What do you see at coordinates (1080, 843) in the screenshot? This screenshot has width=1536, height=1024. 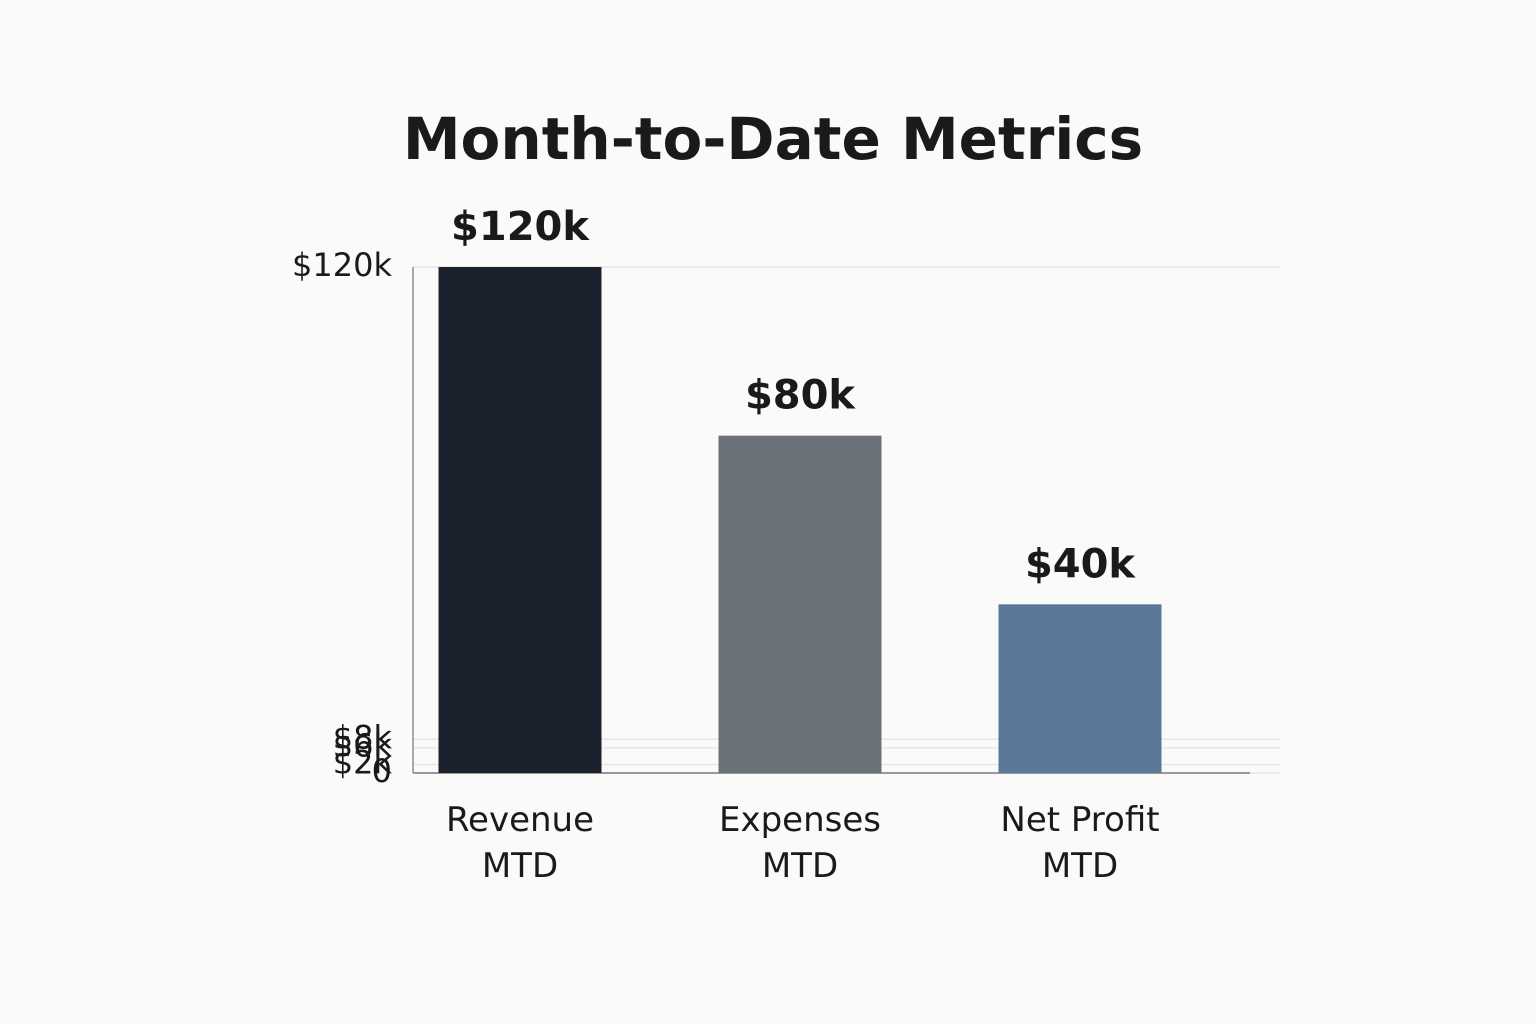 I see `x-tick-label: Net Profit MTD` at bounding box center [1080, 843].